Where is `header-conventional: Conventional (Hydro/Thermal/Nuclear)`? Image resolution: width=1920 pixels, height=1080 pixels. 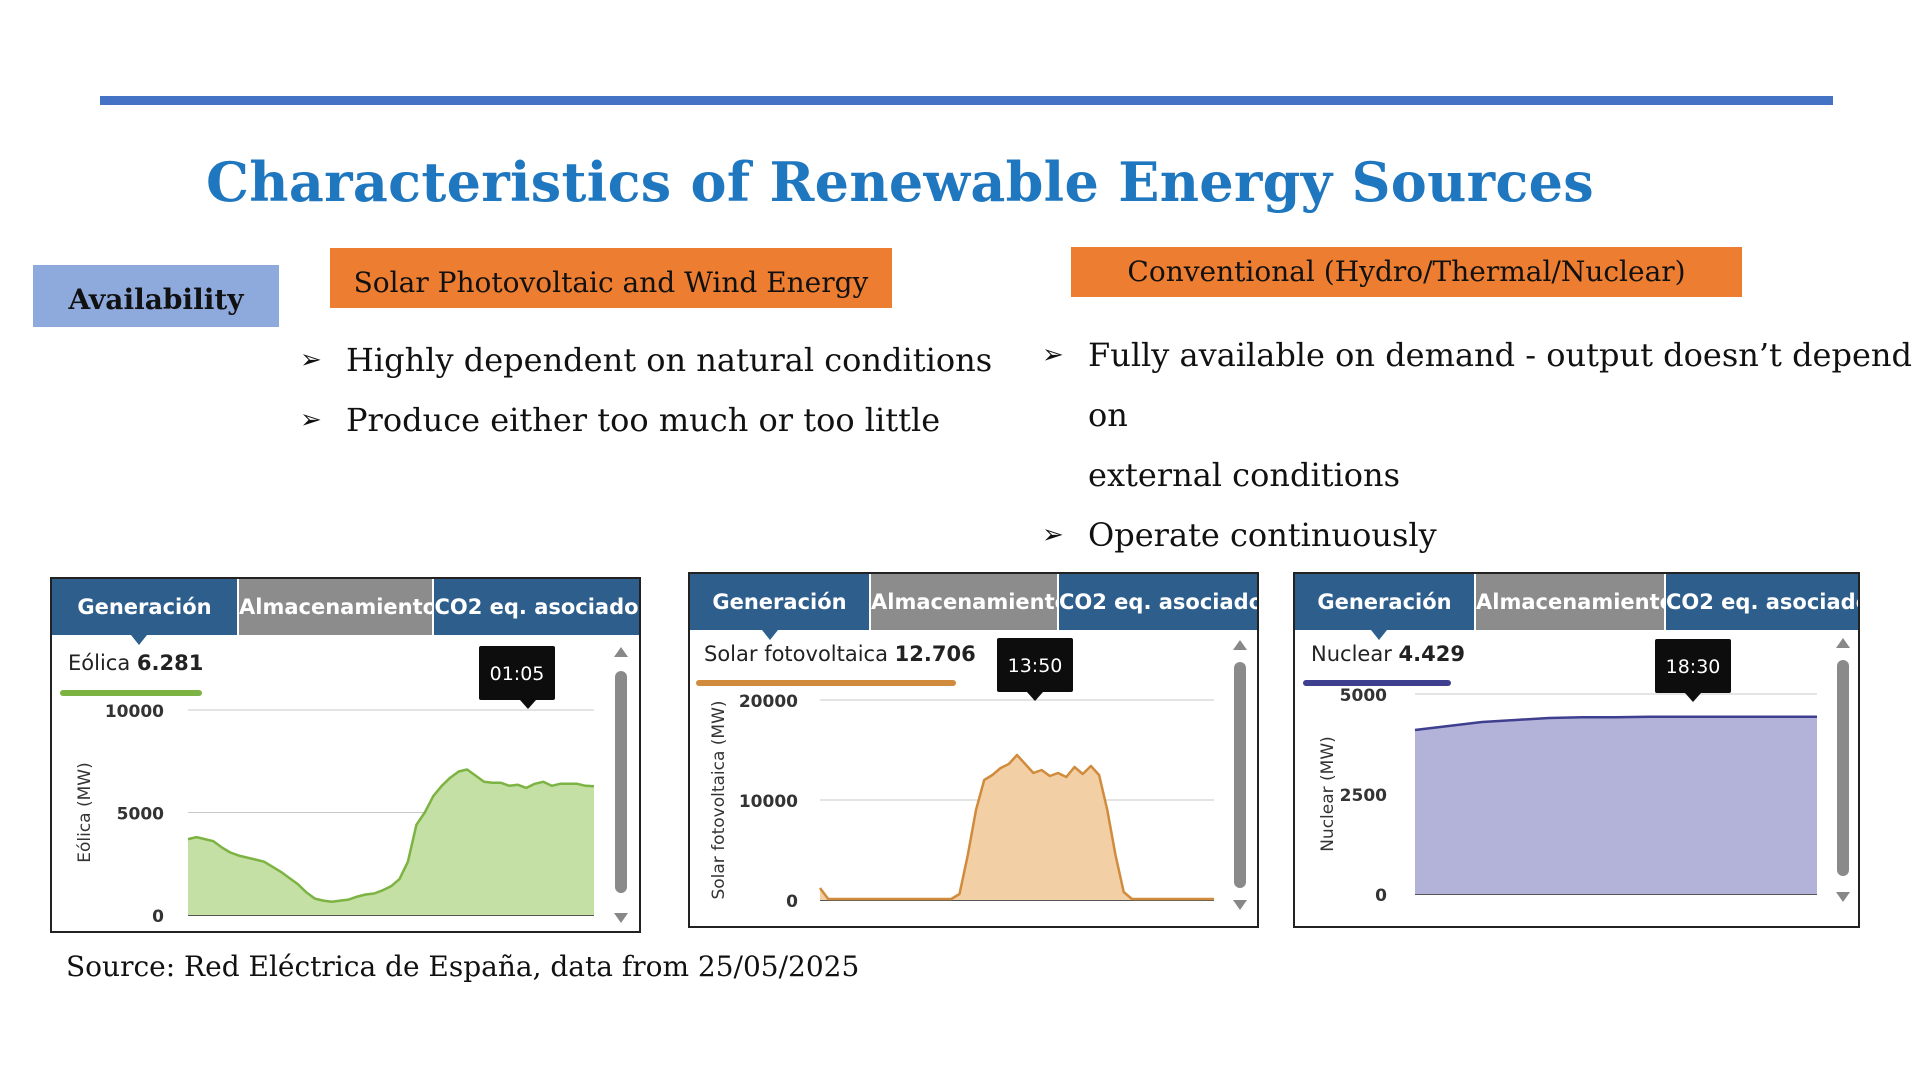
header-conventional: Conventional (Hydro/Thermal/Nuclear) is located at coordinates (1406, 272).